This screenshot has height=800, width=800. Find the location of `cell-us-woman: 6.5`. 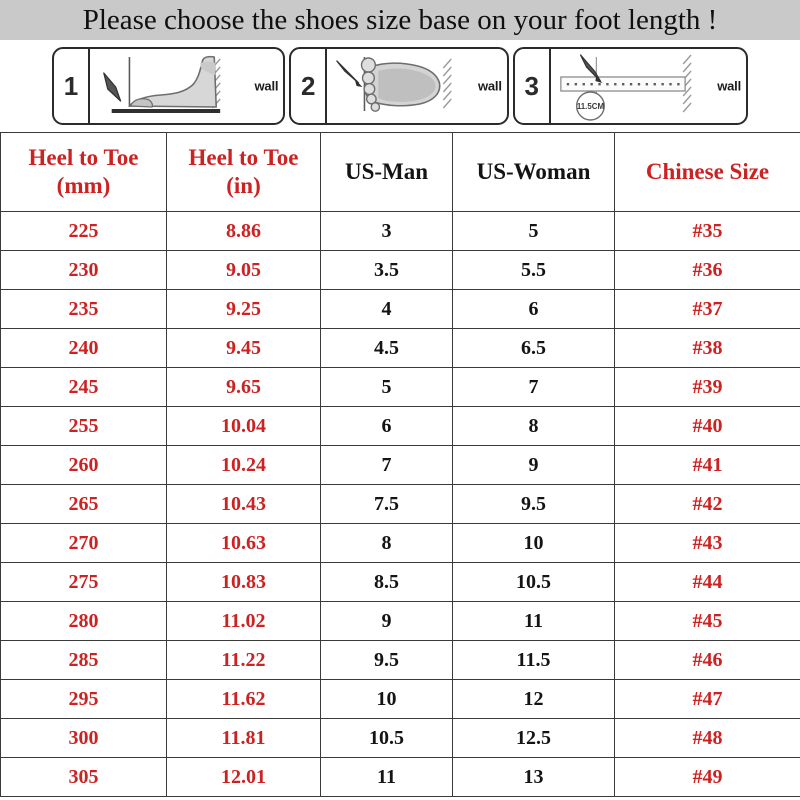

cell-us-woman: 6.5 is located at coordinates (533, 348).